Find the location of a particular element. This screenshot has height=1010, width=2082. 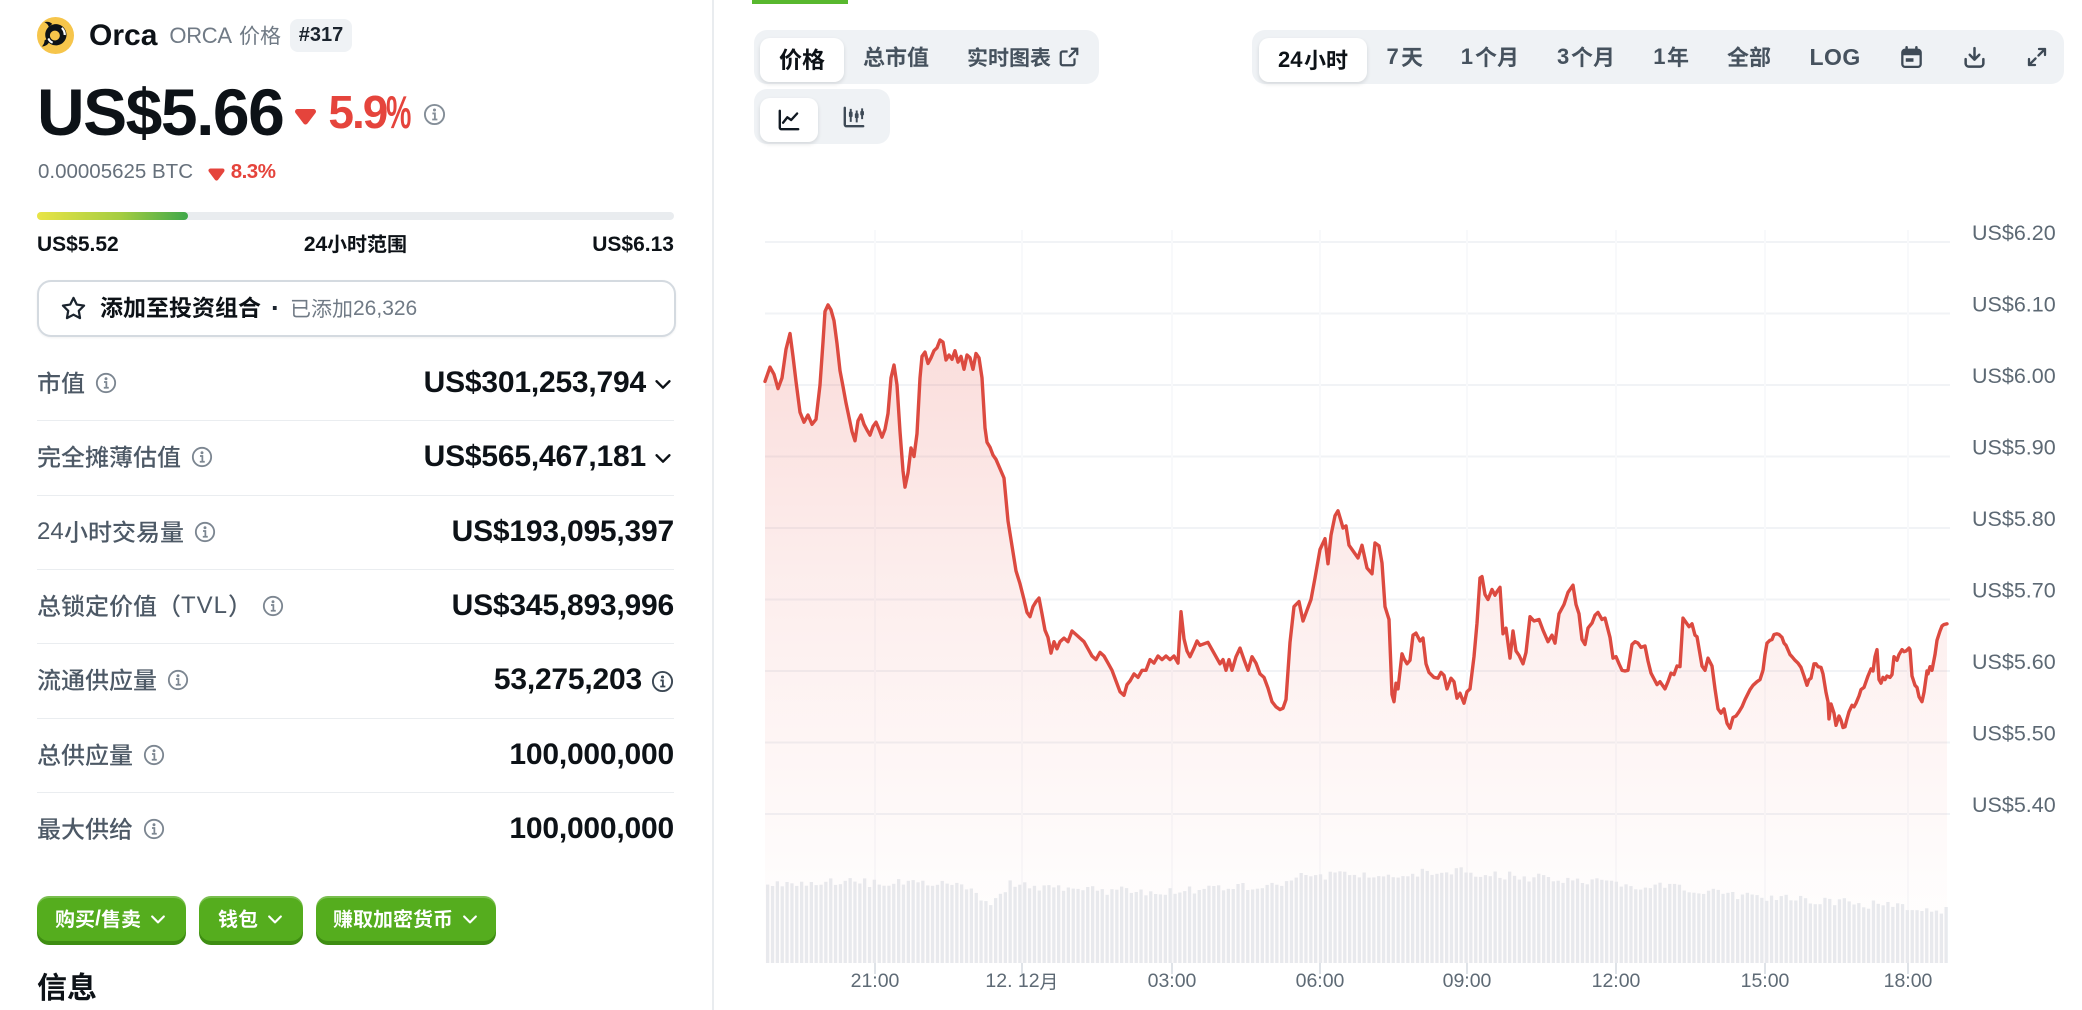

svg-text: US$6.10 is located at coordinates (2014, 305).